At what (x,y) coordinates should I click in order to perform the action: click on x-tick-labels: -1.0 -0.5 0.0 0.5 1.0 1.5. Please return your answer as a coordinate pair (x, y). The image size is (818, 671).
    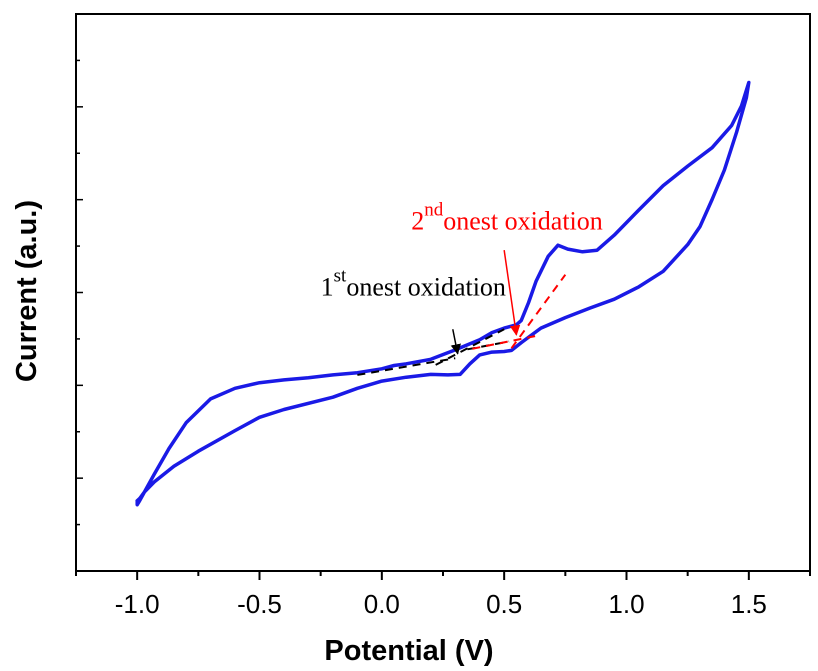
    Looking at the image, I should click on (441, 604).